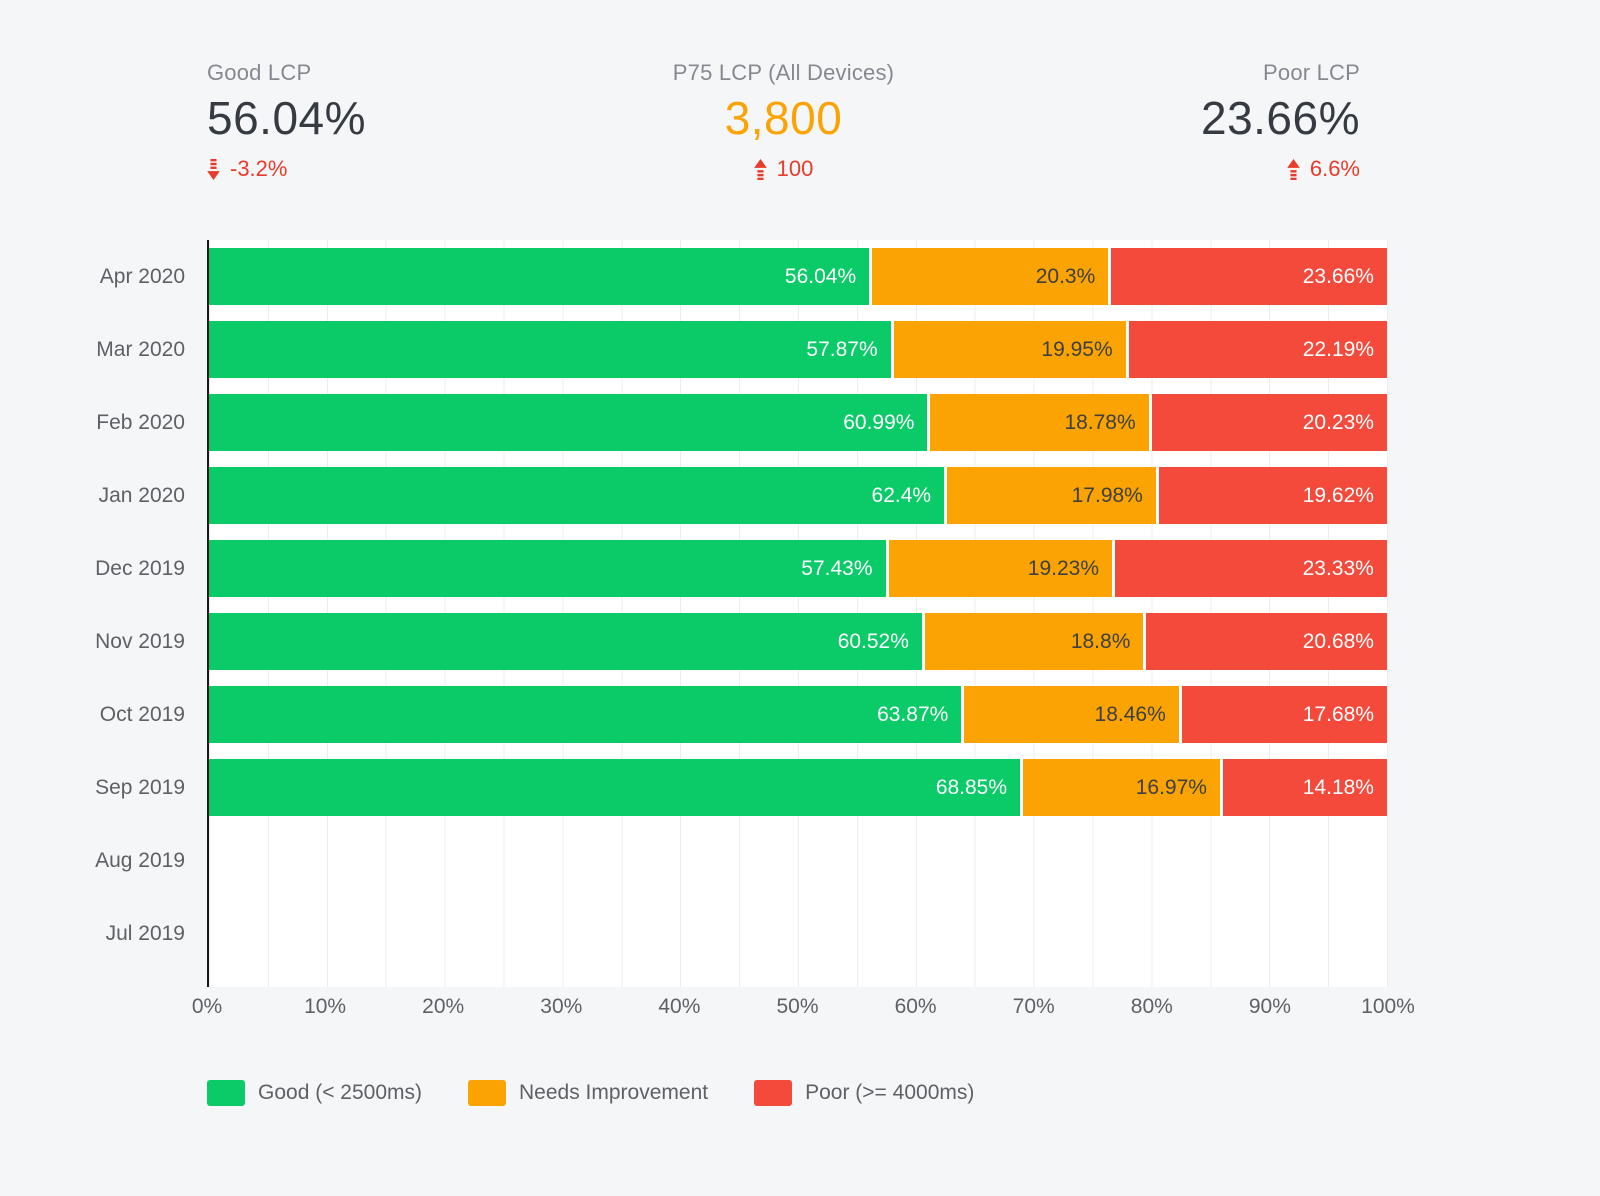 The height and width of the screenshot is (1196, 1600). I want to click on kpi-p75-lcp: P75 LCP (All Devices) 3,800 100, so click(783, 120).